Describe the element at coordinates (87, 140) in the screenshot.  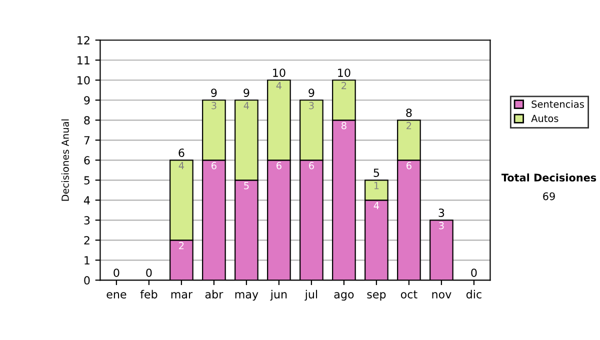
I see `y-tick-label: 7` at that location.